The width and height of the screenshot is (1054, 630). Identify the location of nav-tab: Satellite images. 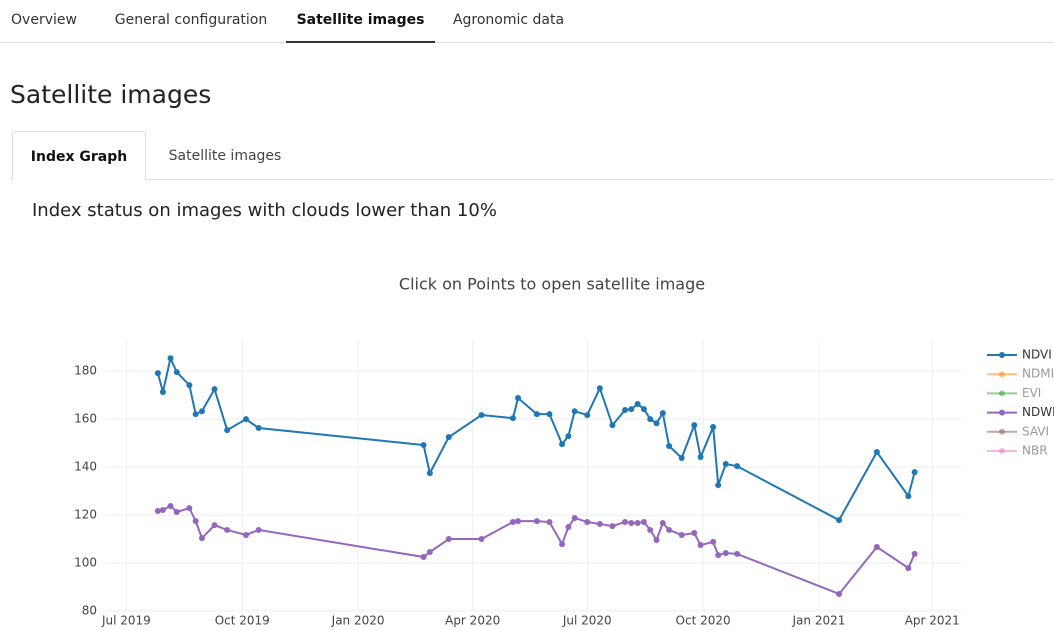
(360, 21).